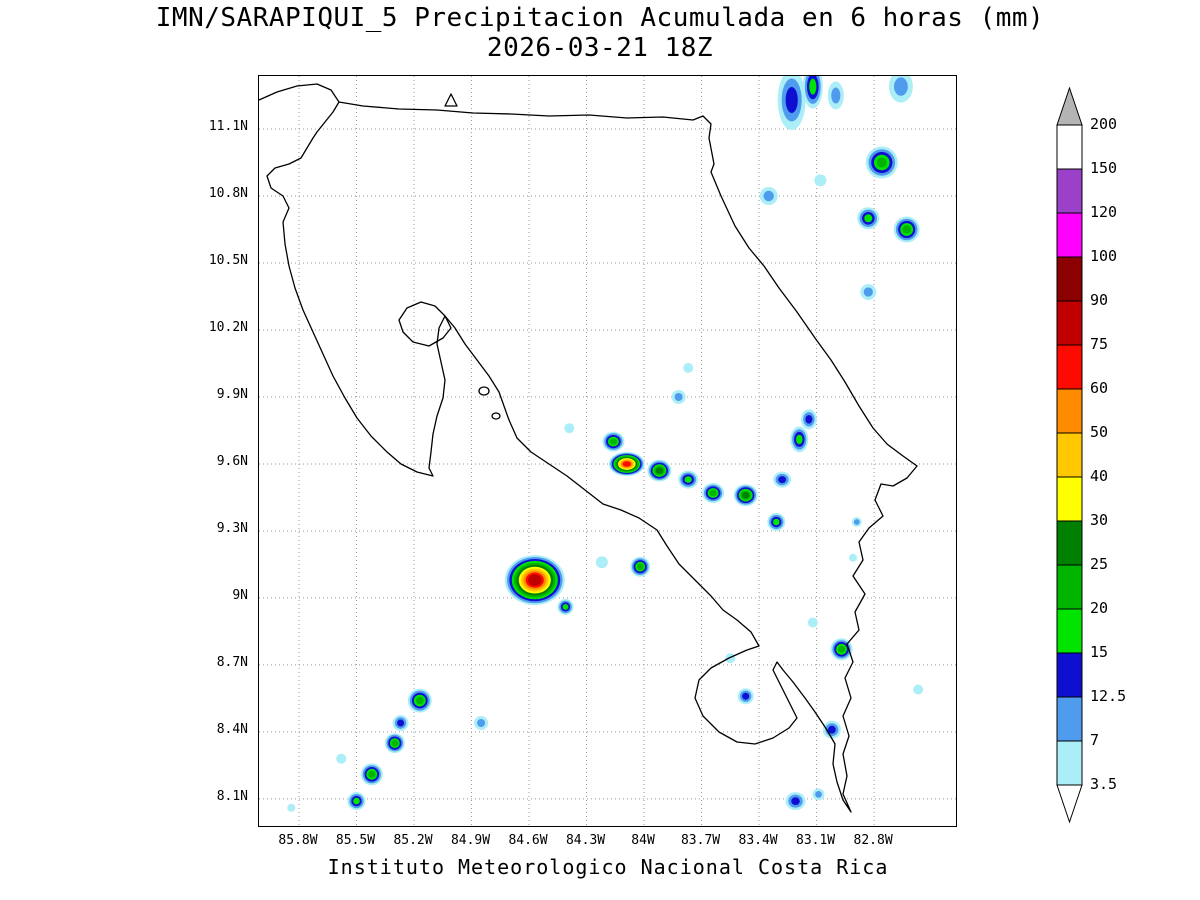  Describe the element at coordinates (355, 840) in the screenshot. I see `longitude-tick-label: 85.5W` at that location.